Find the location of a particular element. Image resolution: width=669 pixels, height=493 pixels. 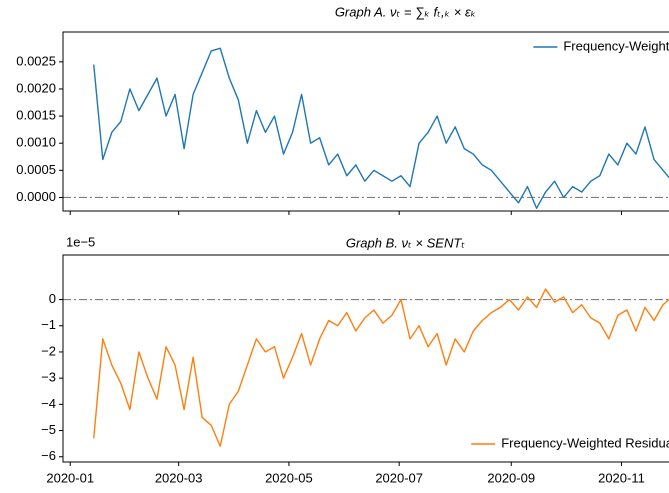

x-tick-label: 2020-07 is located at coordinates (399, 477).